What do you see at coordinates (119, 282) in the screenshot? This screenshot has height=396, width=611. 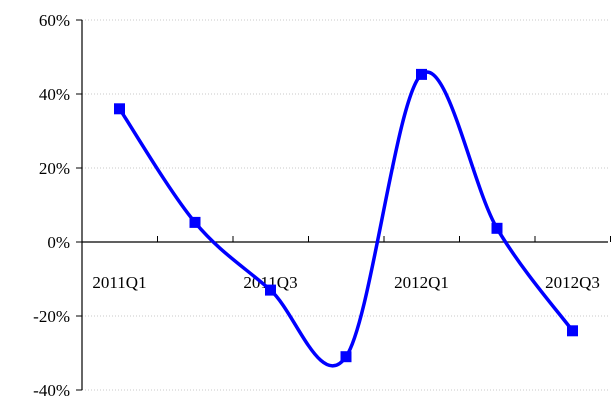 I see `x-tick-label: 2011Q1` at bounding box center [119, 282].